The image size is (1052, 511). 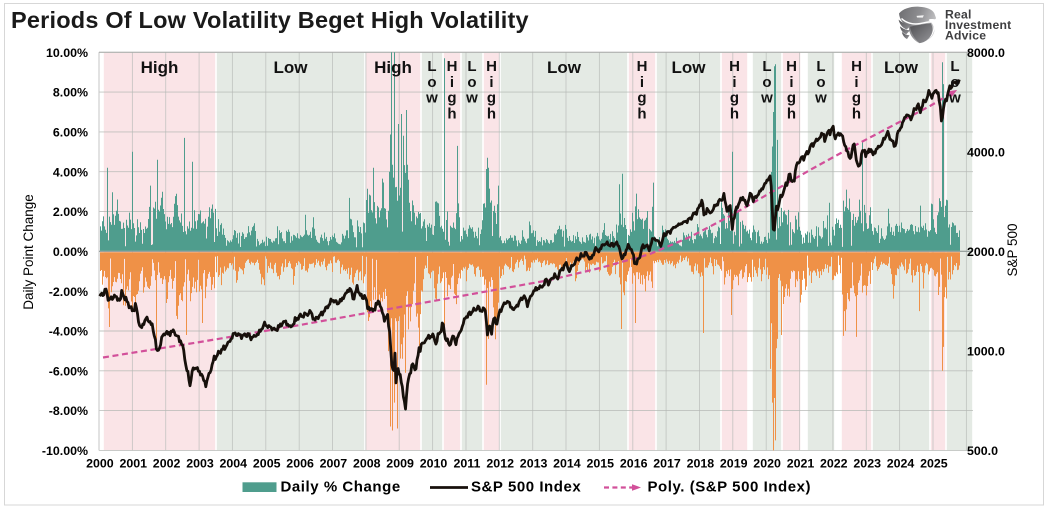 What do you see at coordinates (734, 463) in the screenshot?
I see `svg-text: 2019` at bounding box center [734, 463].